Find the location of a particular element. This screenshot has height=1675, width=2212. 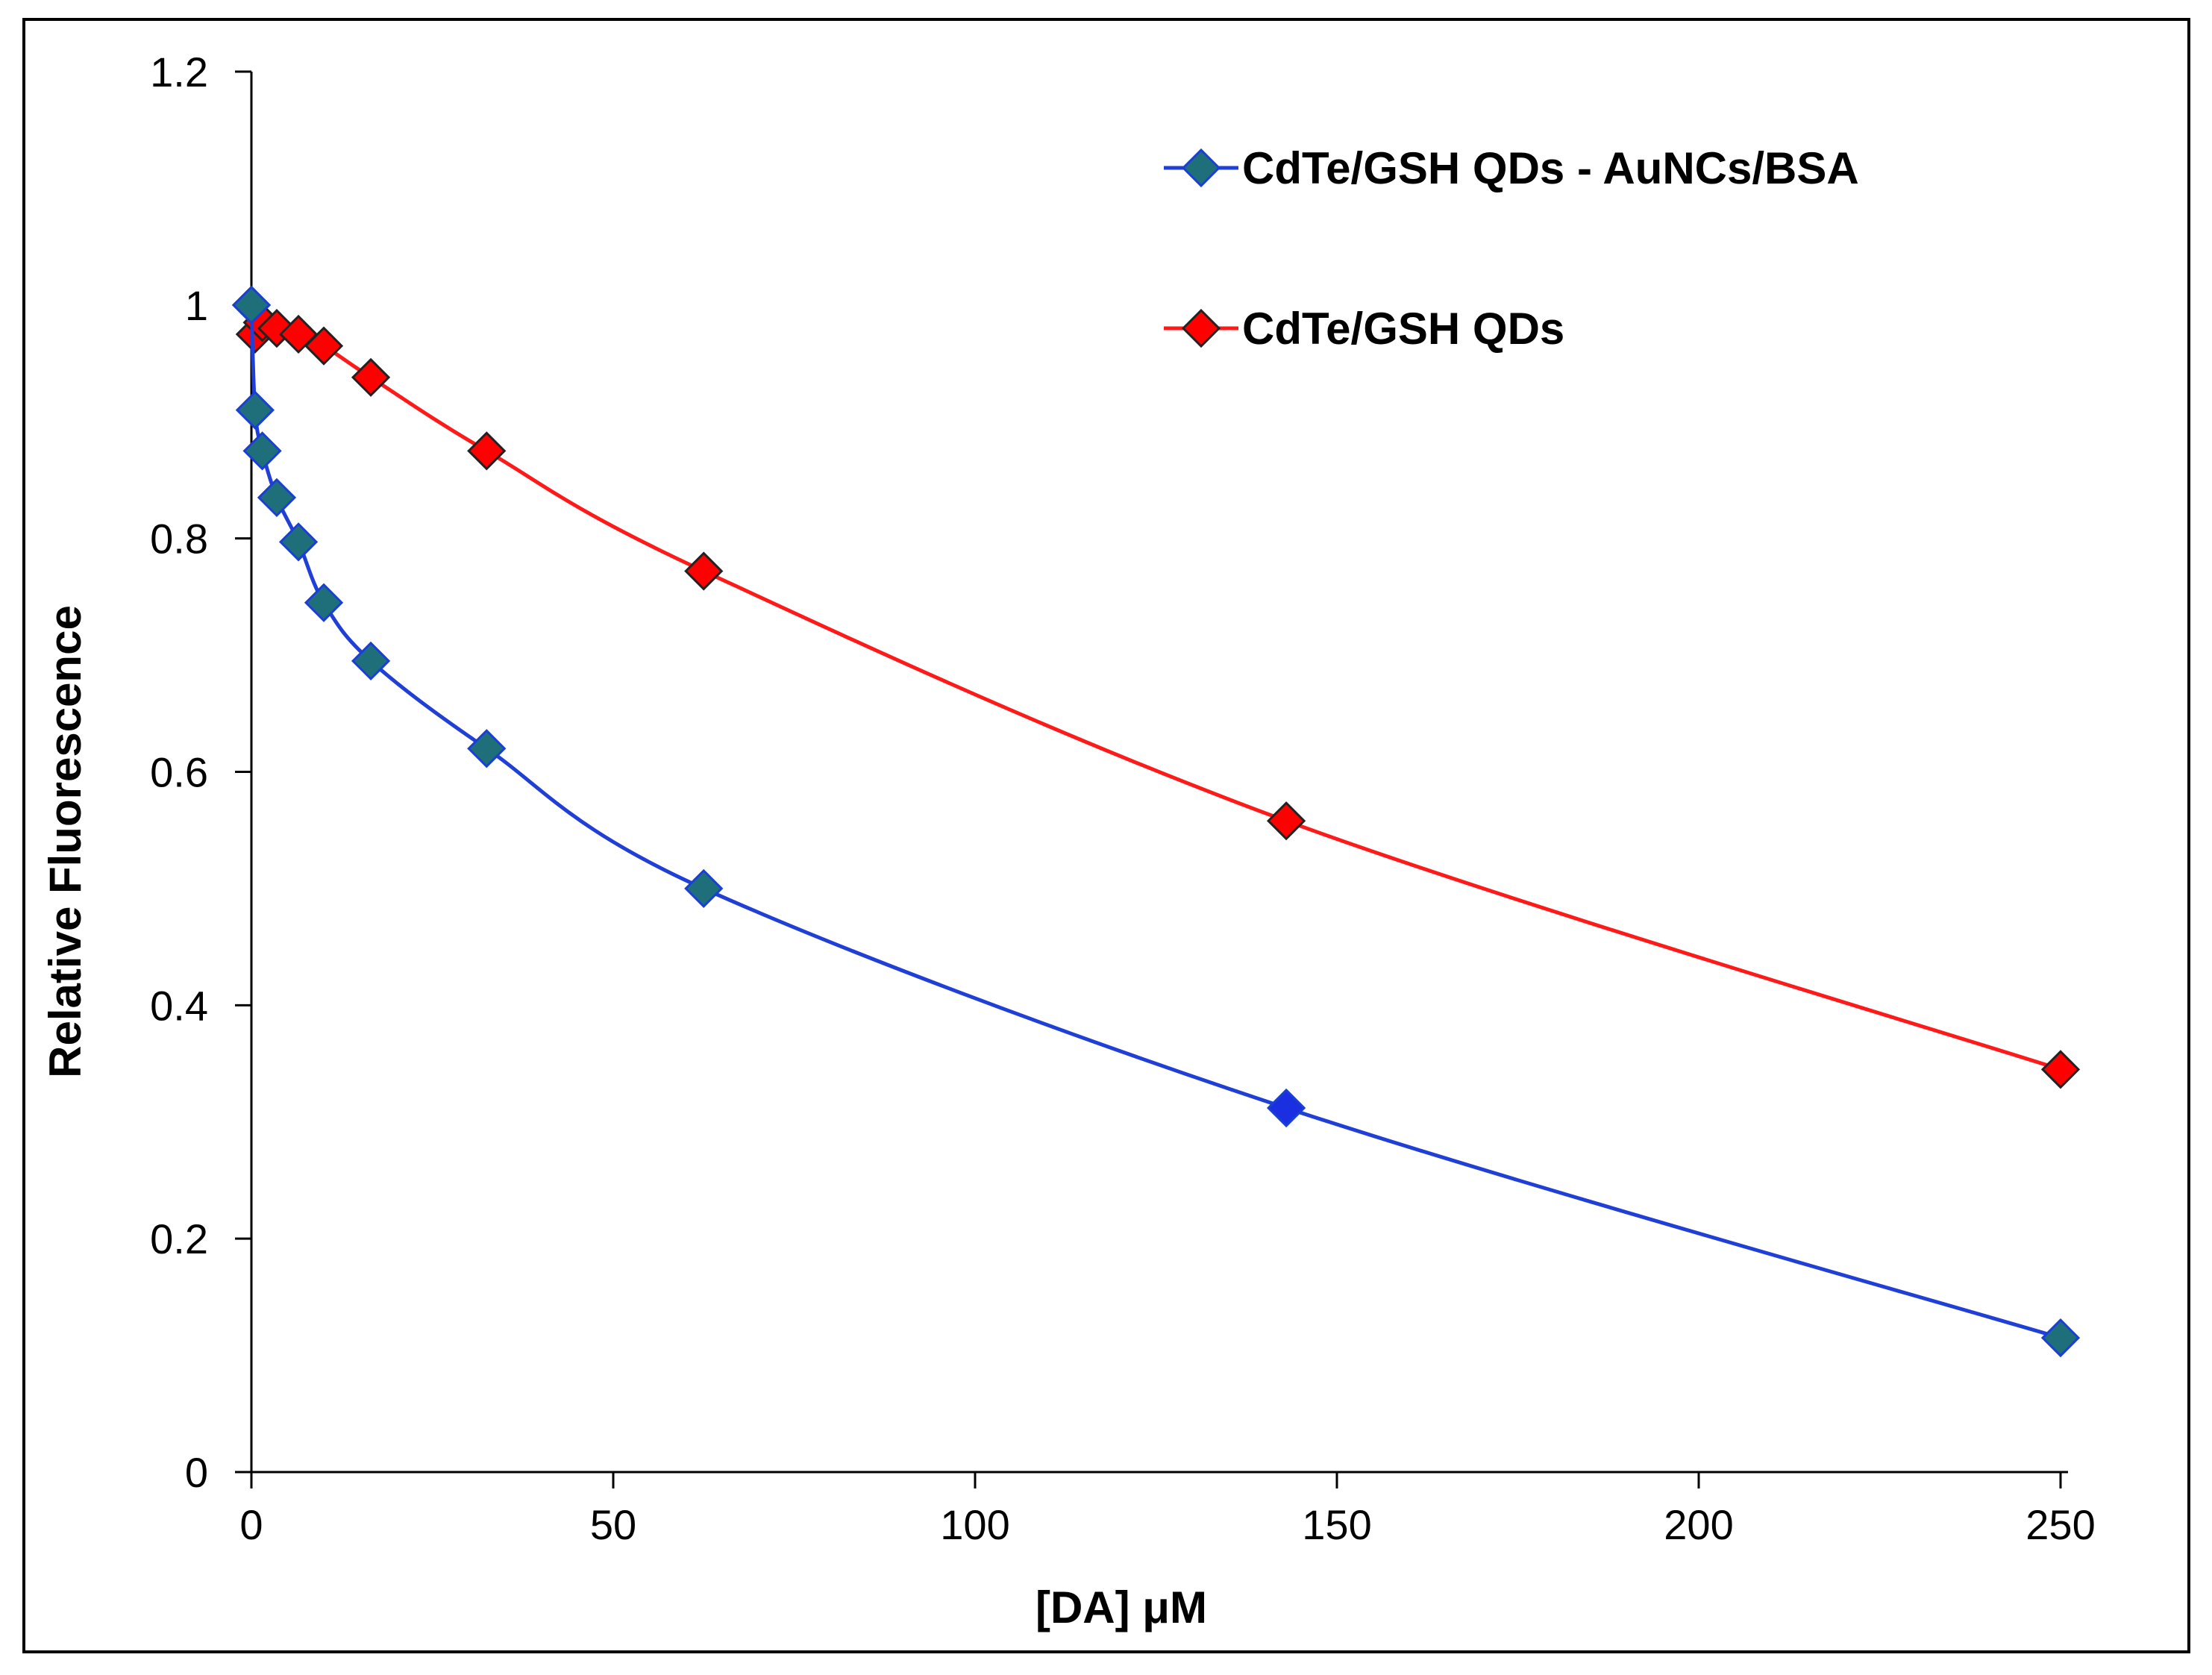

legend-marker-qds is located at coordinates (1201, 328).